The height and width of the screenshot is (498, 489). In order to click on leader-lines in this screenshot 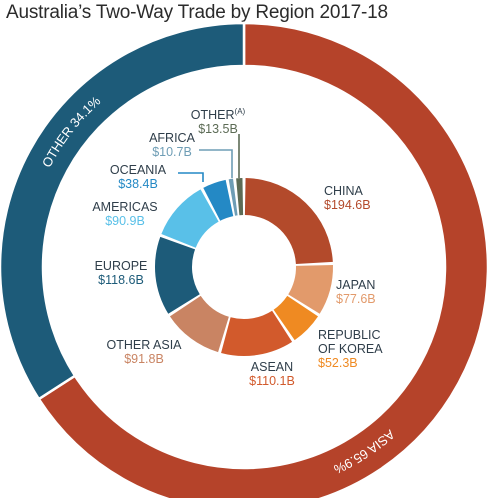, I will do `click(209, 158)`.